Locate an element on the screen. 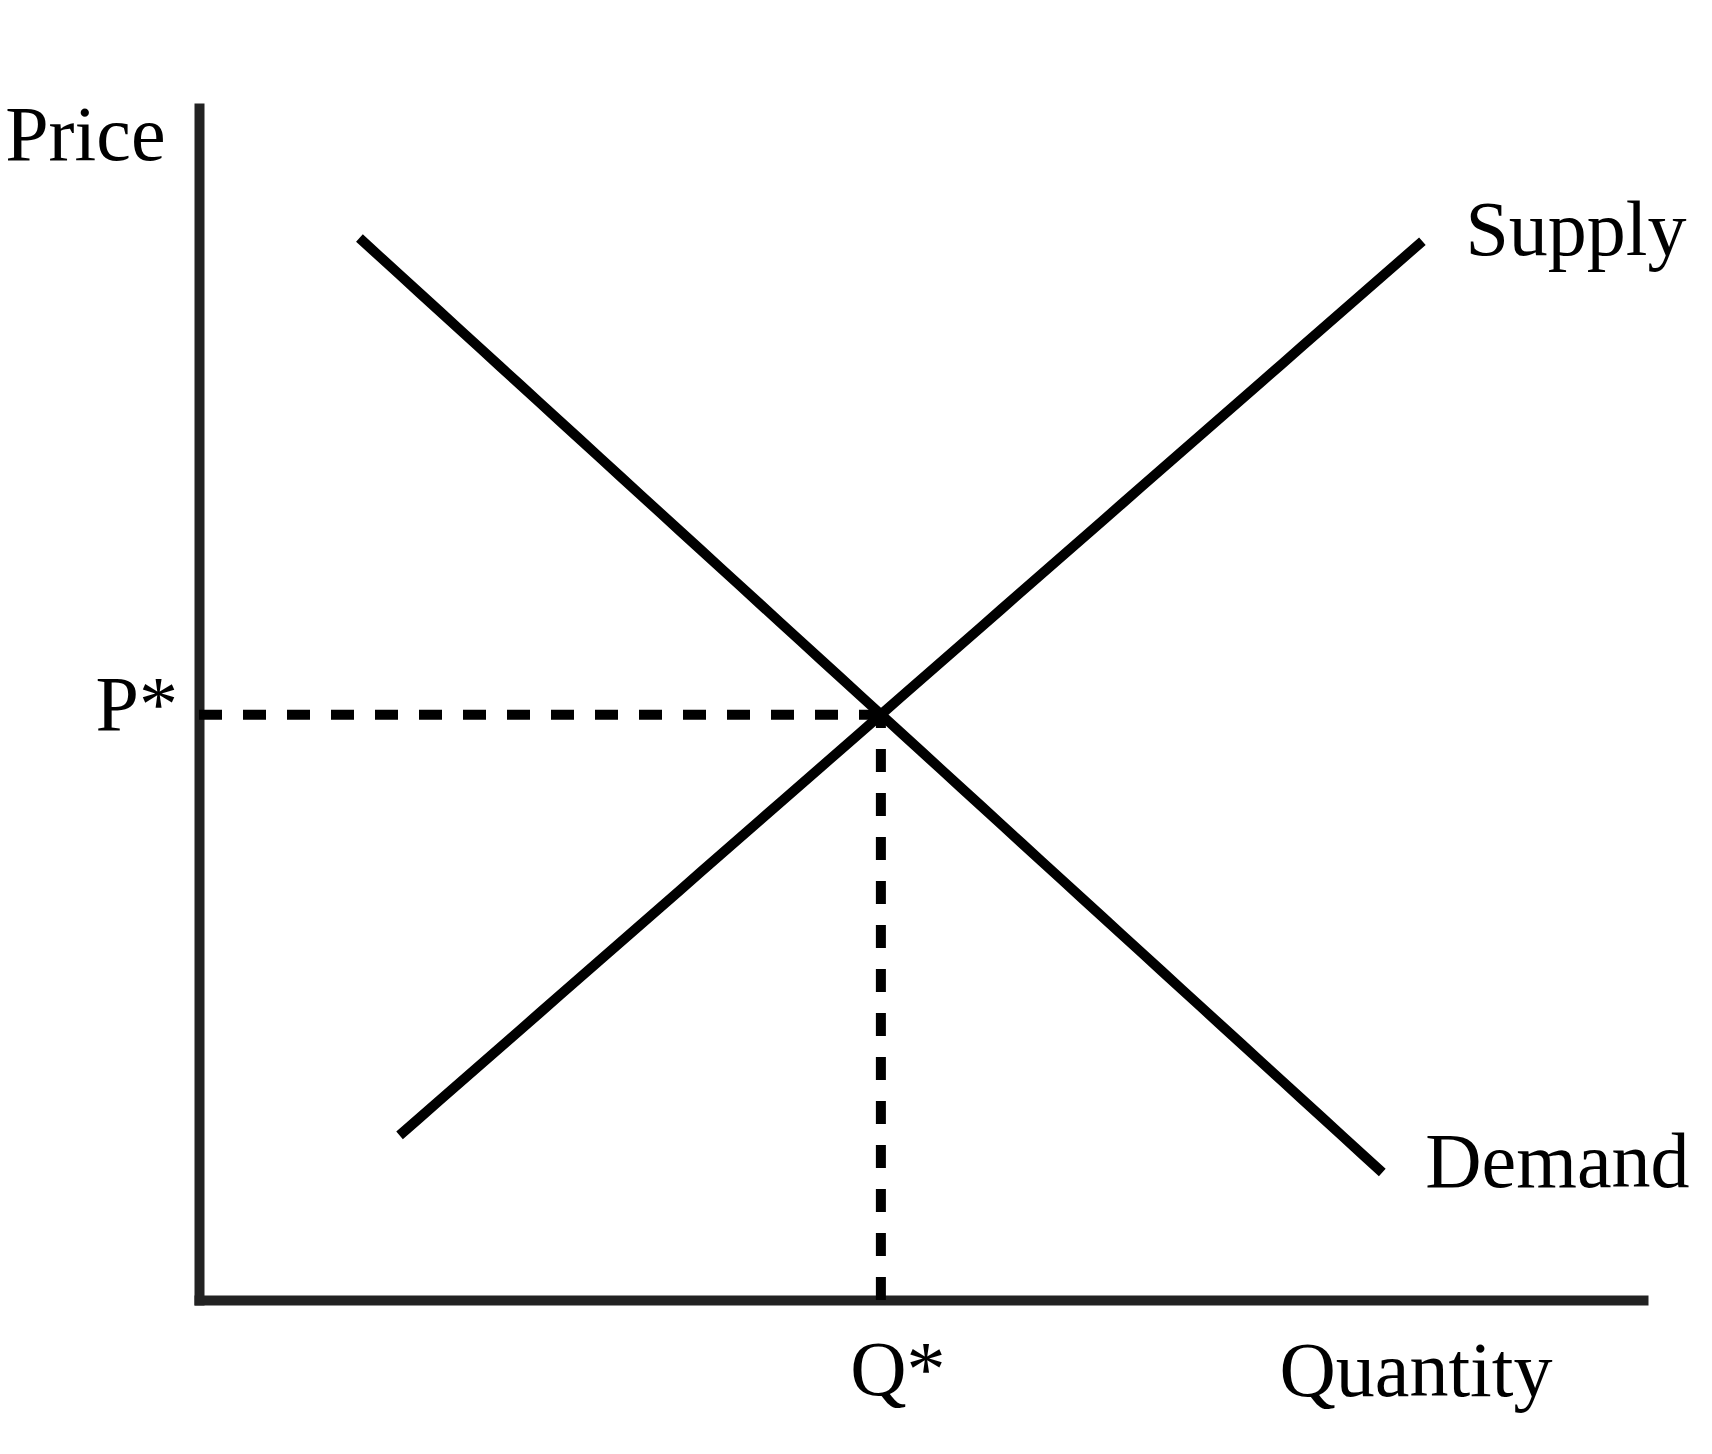 Image resolution: width=1712 pixels, height=1454 pixels. series-label: Demand is located at coordinates (1557, 1160).